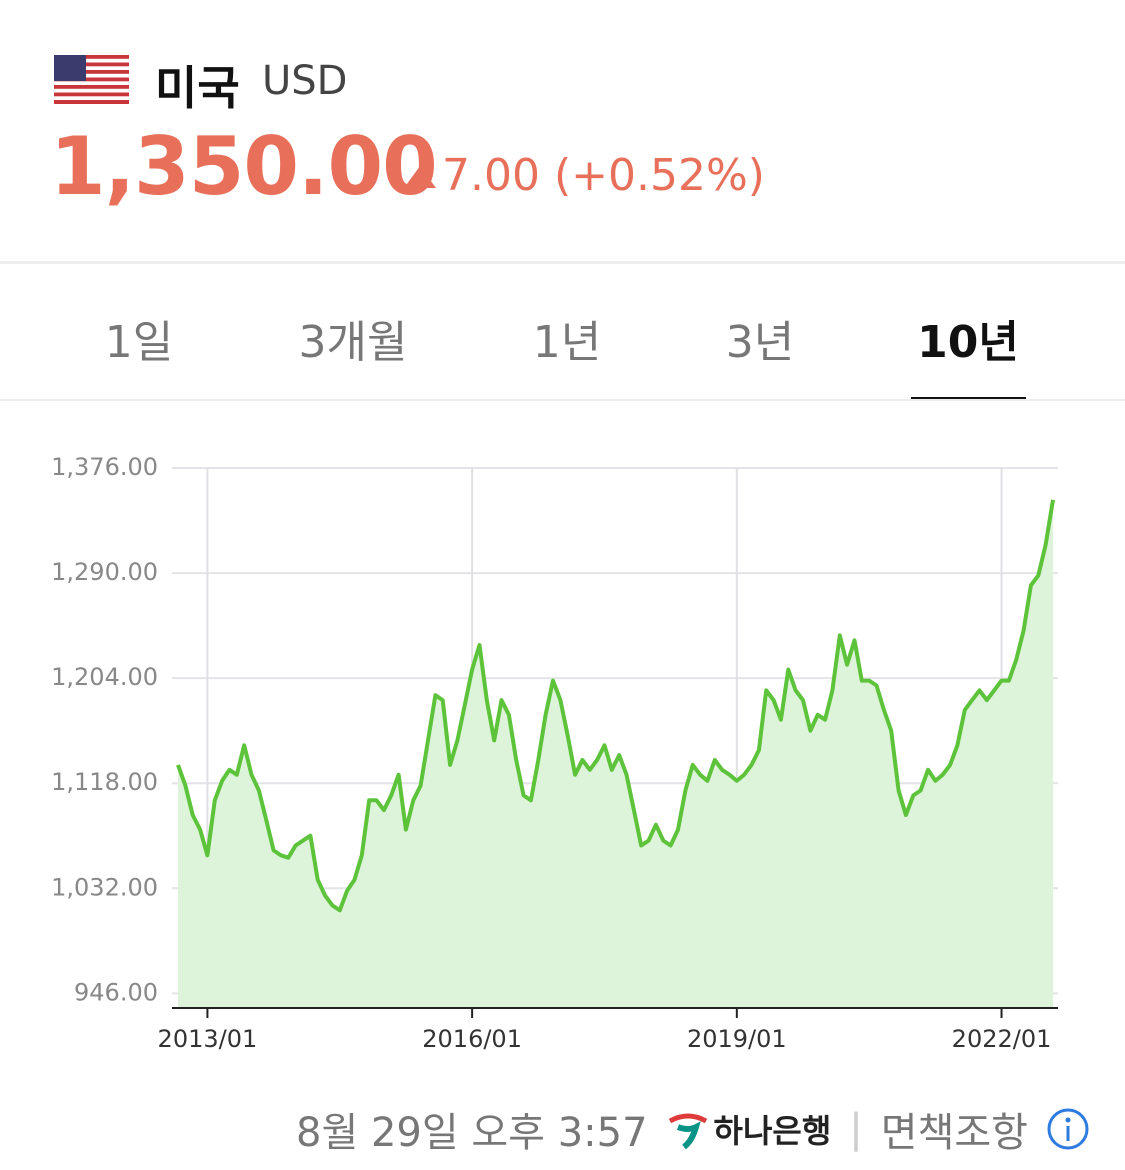  Describe the element at coordinates (208, 1039) in the screenshot. I see `x-tick-label: 2013/01` at that location.